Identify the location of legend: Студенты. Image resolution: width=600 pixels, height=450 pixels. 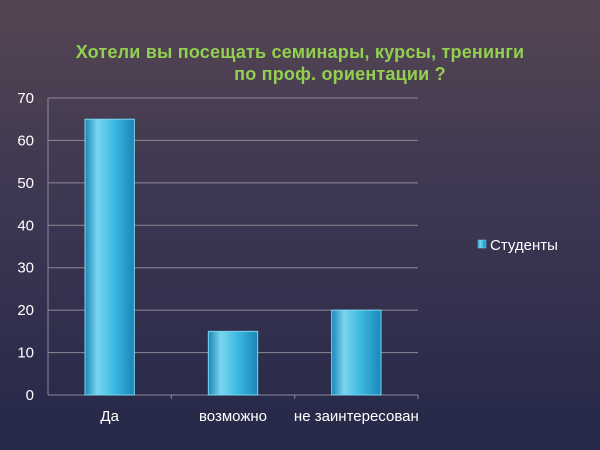
(517, 245).